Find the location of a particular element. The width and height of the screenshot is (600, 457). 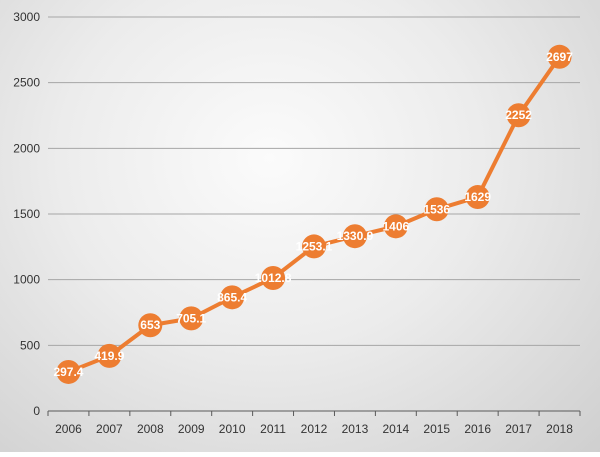

data-label: 705.1 is located at coordinates (191, 318).